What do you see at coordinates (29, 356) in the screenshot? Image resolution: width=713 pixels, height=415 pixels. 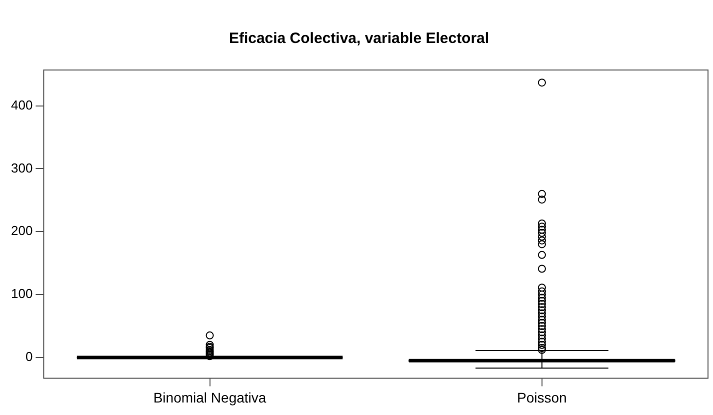 I see `y-tick-label: 0` at bounding box center [29, 356].